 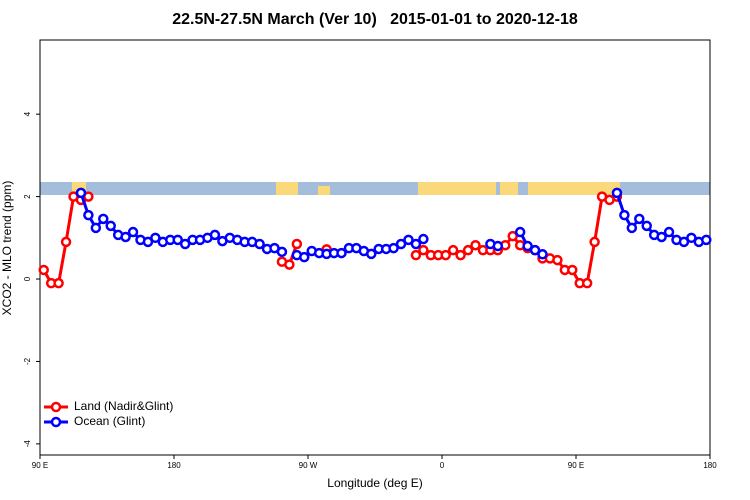 What do you see at coordinates (374, 483) in the screenshot?
I see `x-axis-label: Longitude (deg E)` at bounding box center [374, 483].